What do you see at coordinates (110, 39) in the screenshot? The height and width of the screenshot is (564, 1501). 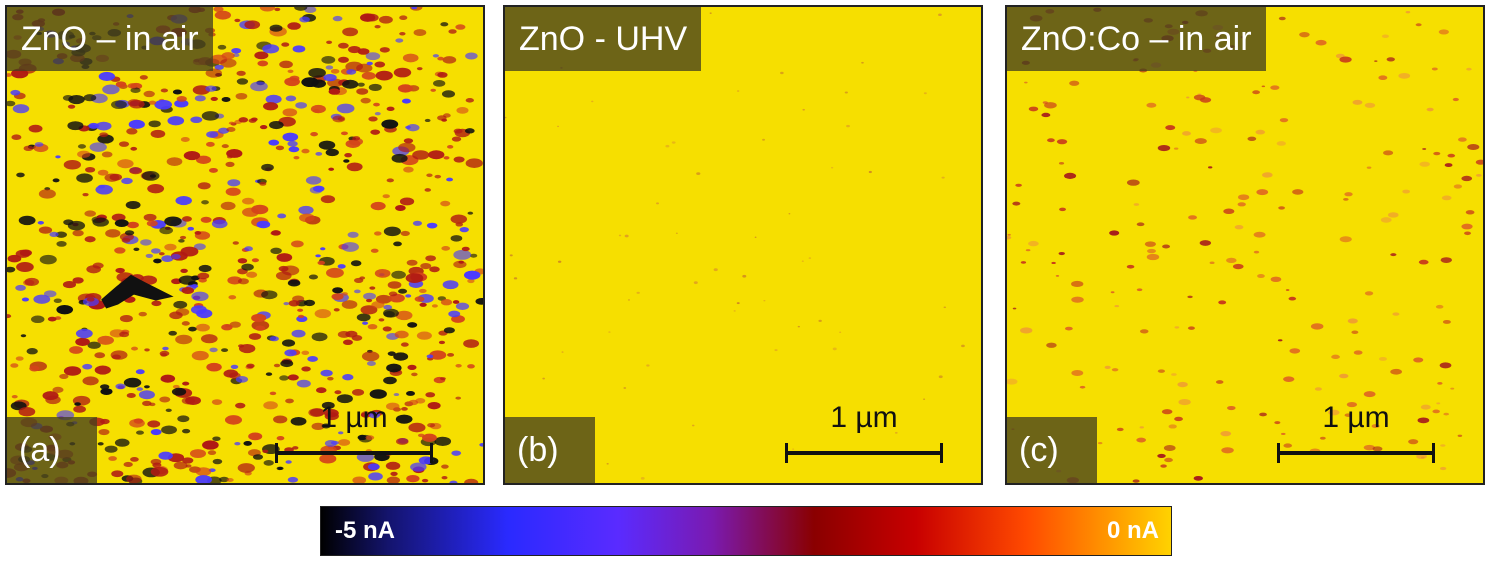 I see `panel-a-title: ZnO – in air` at bounding box center [110, 39].